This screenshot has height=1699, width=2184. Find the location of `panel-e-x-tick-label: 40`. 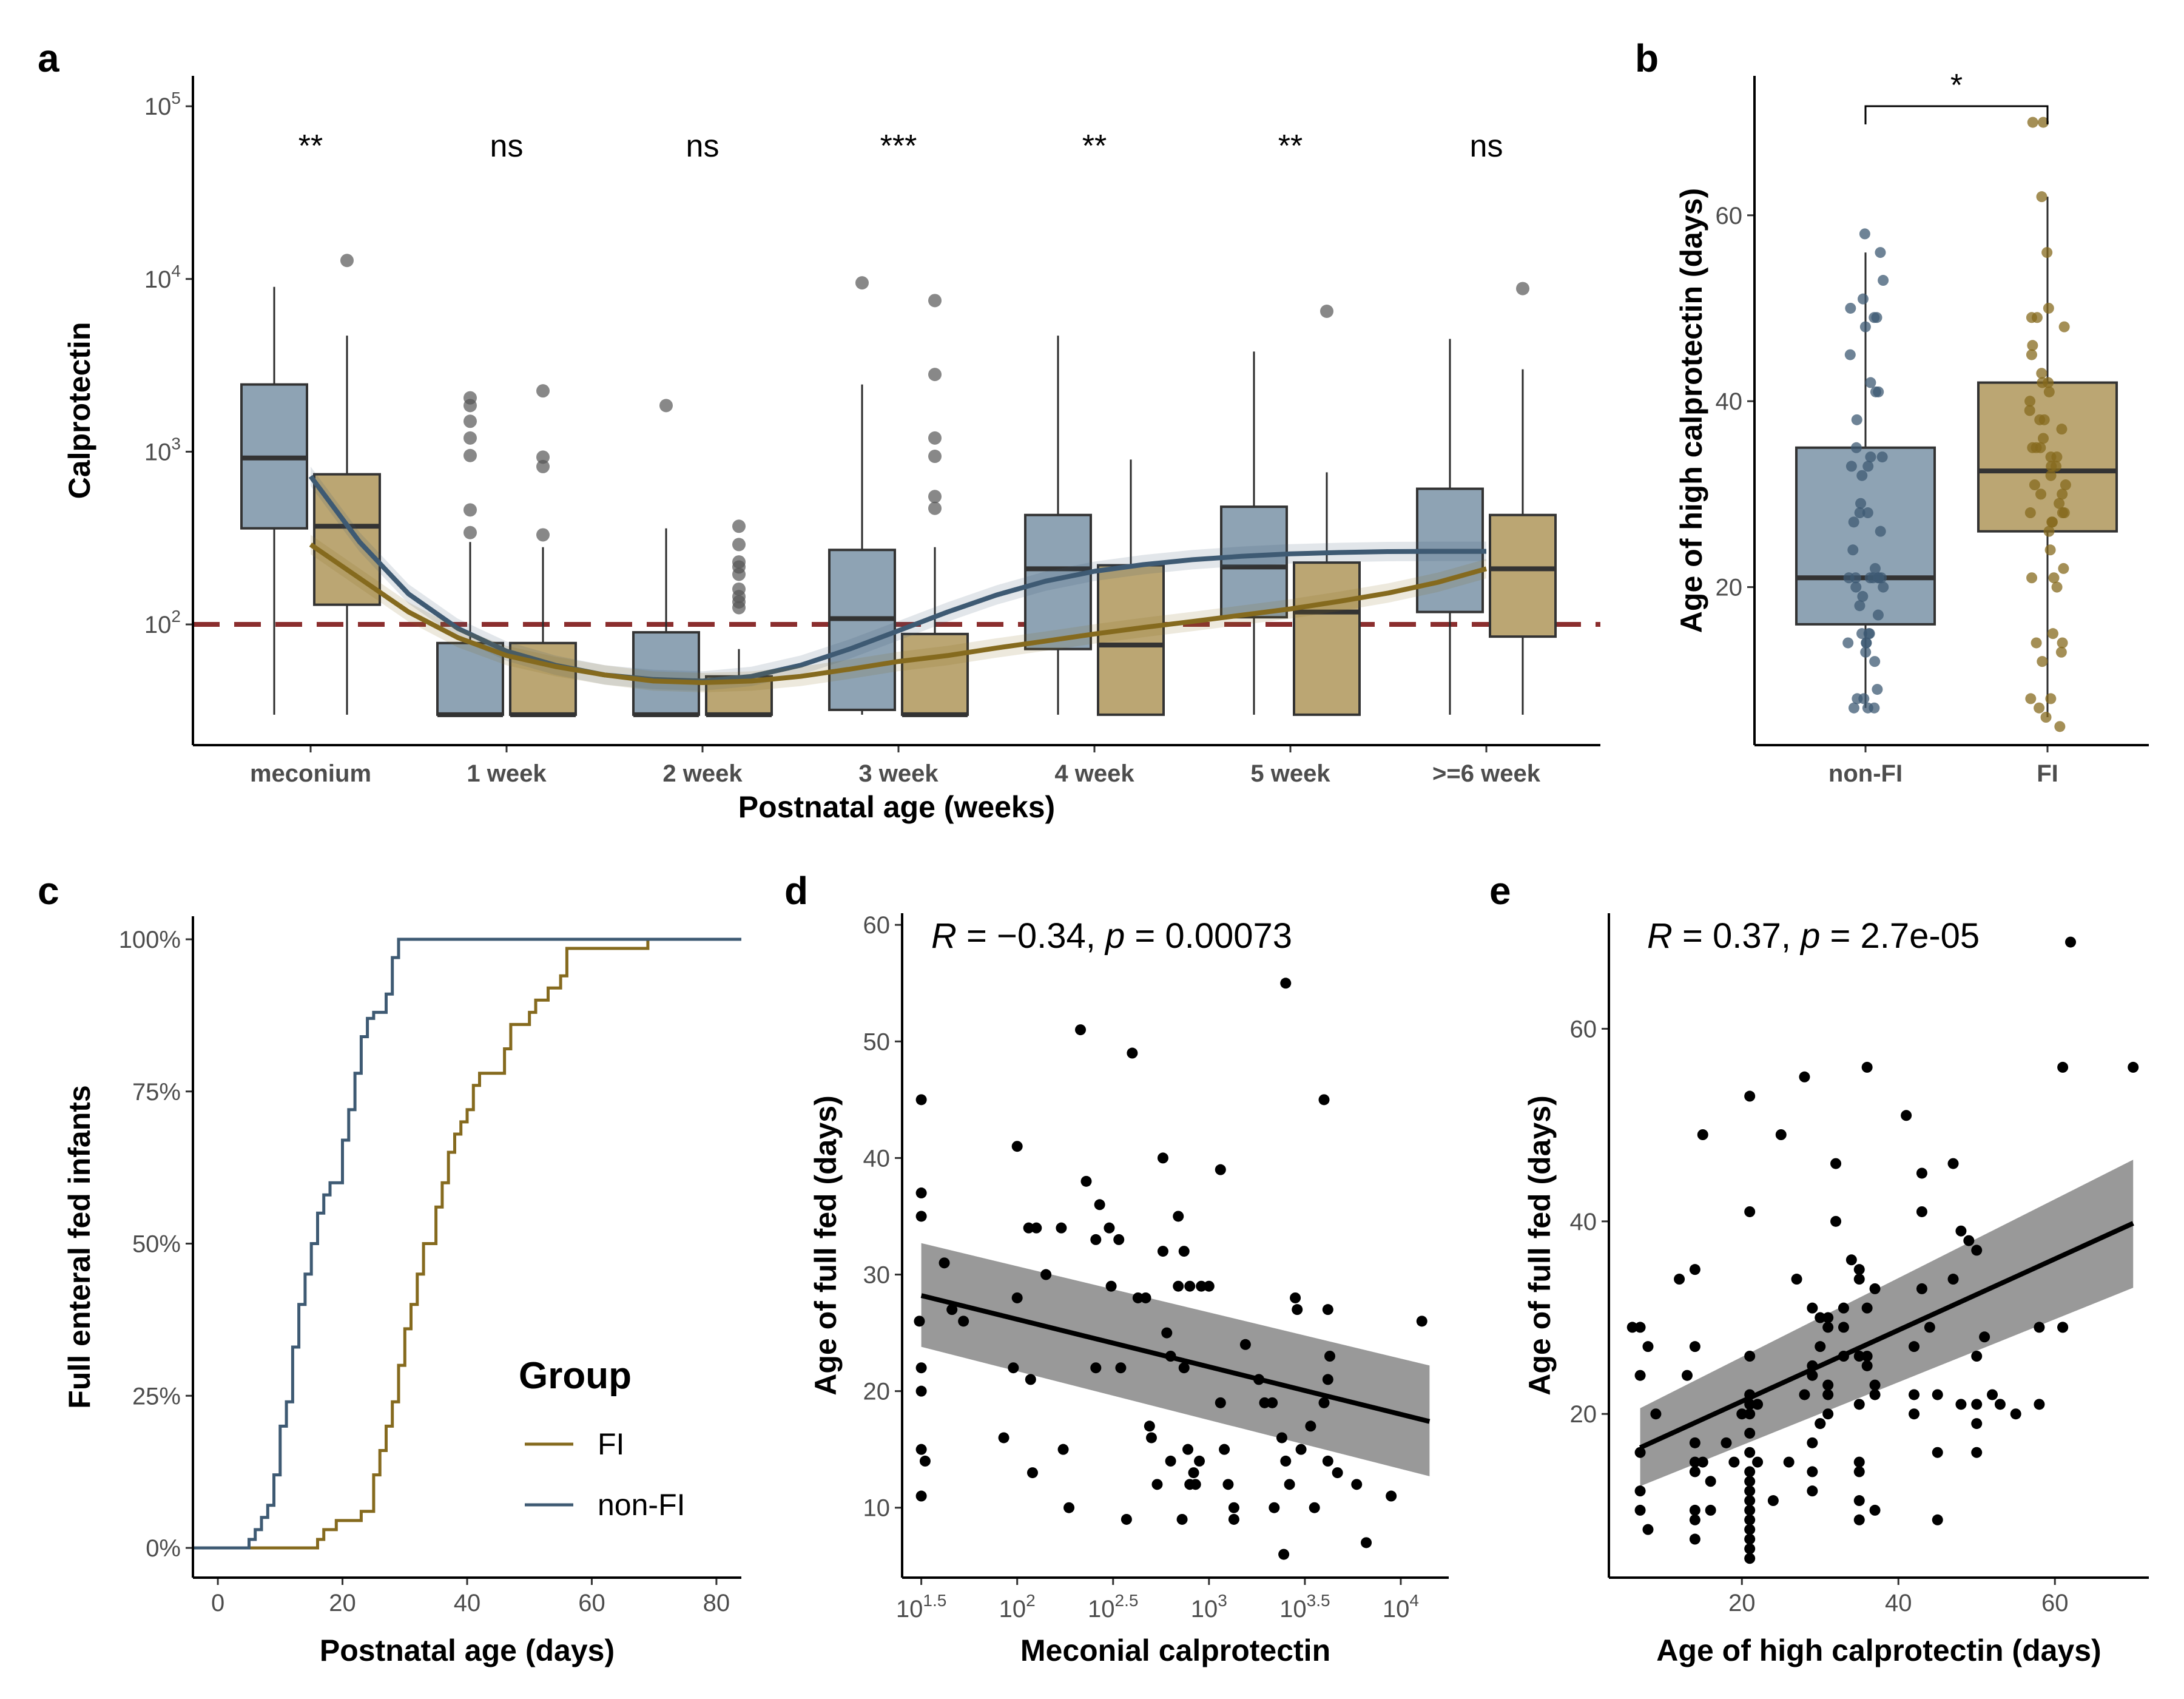

panel-e-x-tick-label: 40 is located at coordinates (1898, 1603).